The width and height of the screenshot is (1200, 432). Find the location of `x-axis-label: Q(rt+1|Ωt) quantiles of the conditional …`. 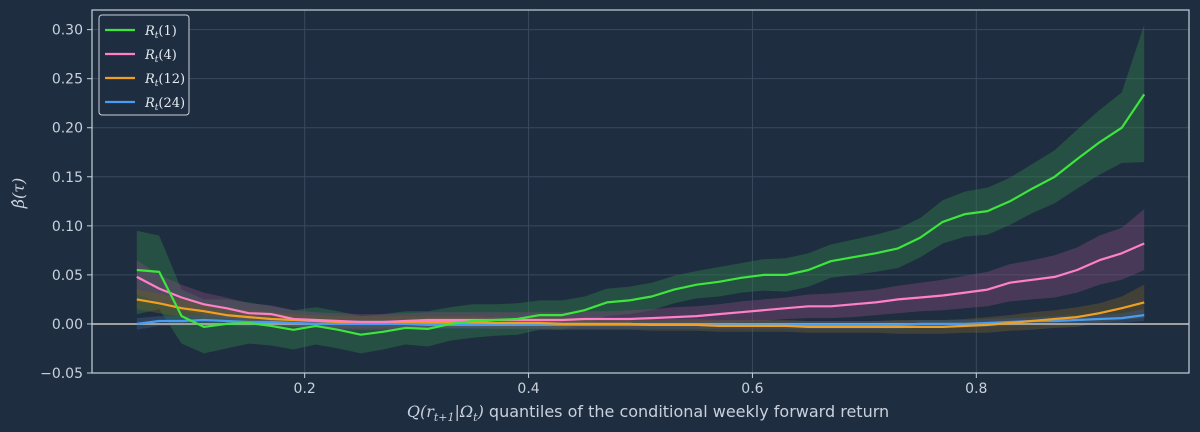

x-axis-label: Q(rt+1|Ωt) quantiles of the conditional … is located at coordinates (648, 413).